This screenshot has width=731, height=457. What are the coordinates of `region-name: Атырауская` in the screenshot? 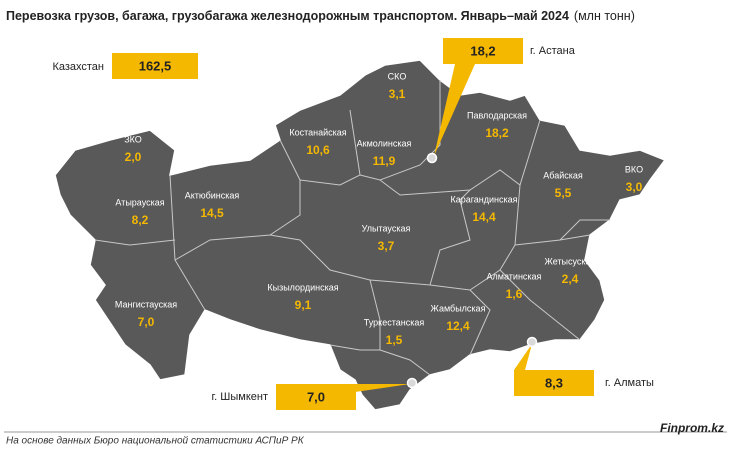 It's located at (139, 202).